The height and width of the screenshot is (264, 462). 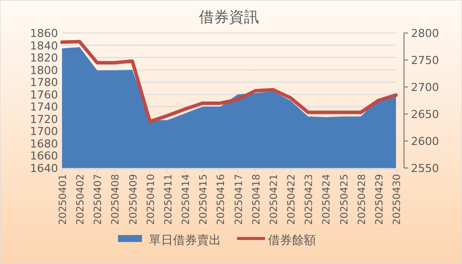 I want to click on y2-tick-label: 2600, so click(x=425, y=141).